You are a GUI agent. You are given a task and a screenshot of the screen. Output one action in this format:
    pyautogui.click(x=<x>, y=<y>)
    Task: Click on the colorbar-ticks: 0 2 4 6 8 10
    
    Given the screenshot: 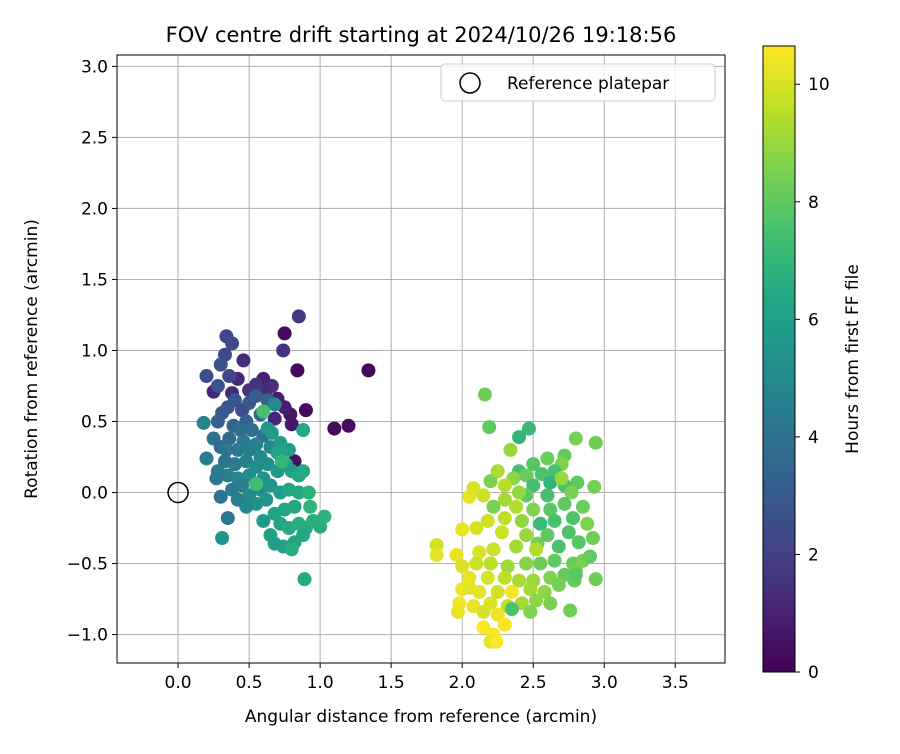 What is the action you would take?
    pyautogui.click(x=812, y=379)
    